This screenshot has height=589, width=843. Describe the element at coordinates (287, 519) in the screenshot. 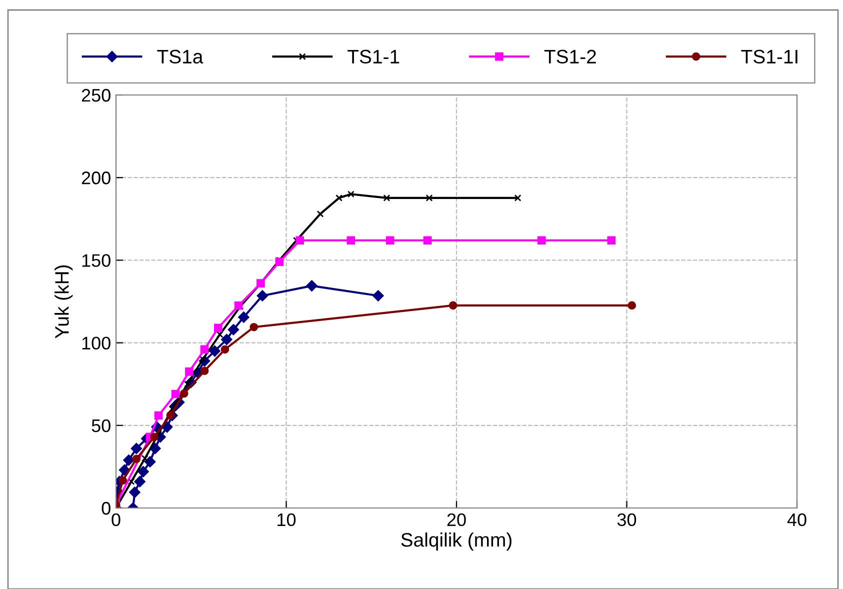

I see `x-tick-label: 10` at that location.